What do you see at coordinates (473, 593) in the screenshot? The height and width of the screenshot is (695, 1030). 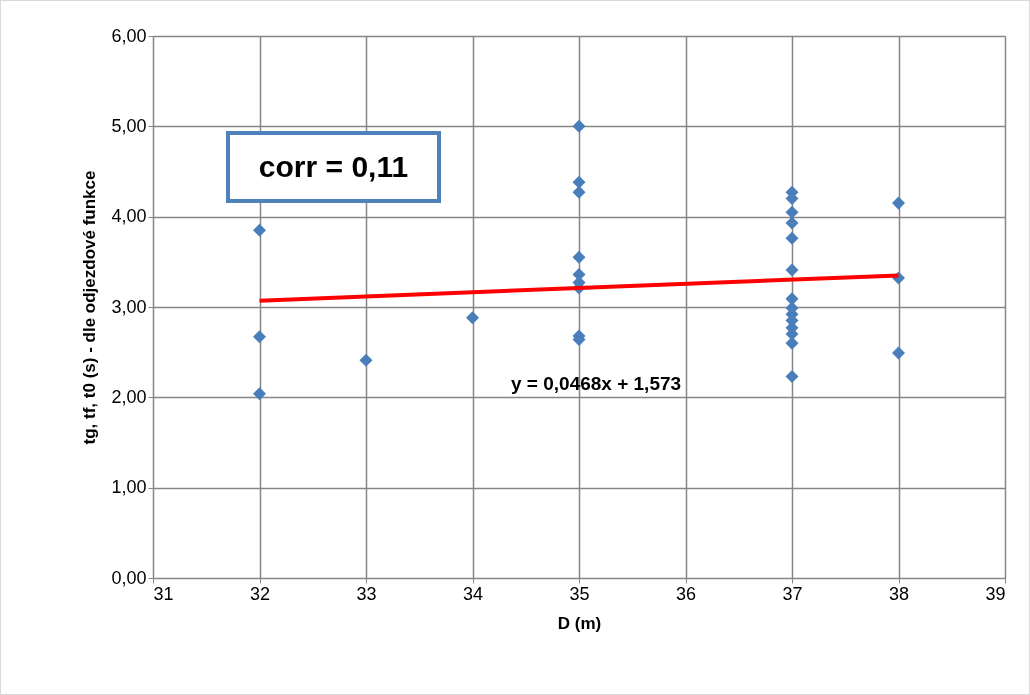 I see `x-tick-label: 34` at bounding box center [473, 593].